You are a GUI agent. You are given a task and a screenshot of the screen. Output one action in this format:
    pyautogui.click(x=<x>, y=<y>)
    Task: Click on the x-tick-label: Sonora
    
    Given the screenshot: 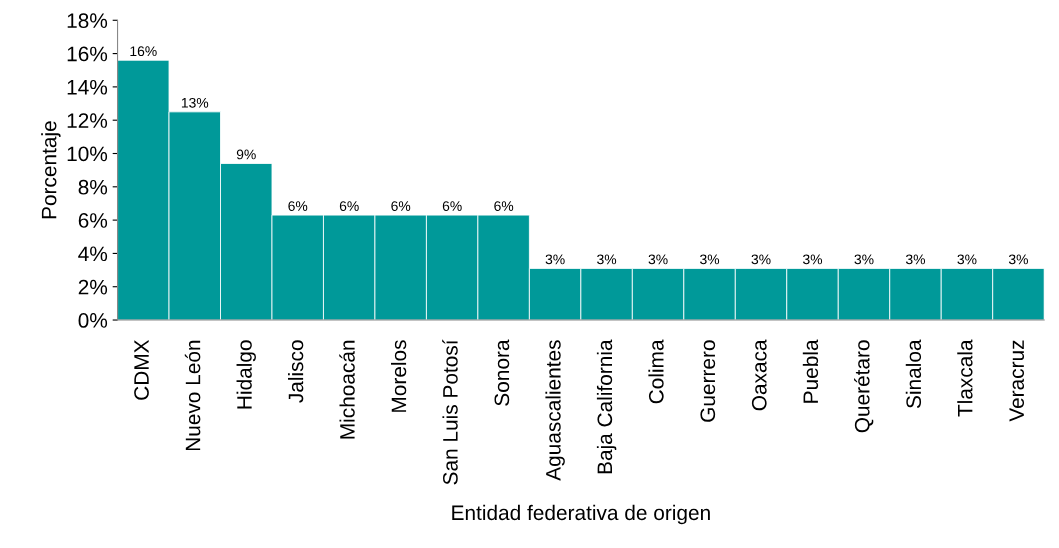 What is the action you would take?
    pyautogui.click(x=502, y=372)
    